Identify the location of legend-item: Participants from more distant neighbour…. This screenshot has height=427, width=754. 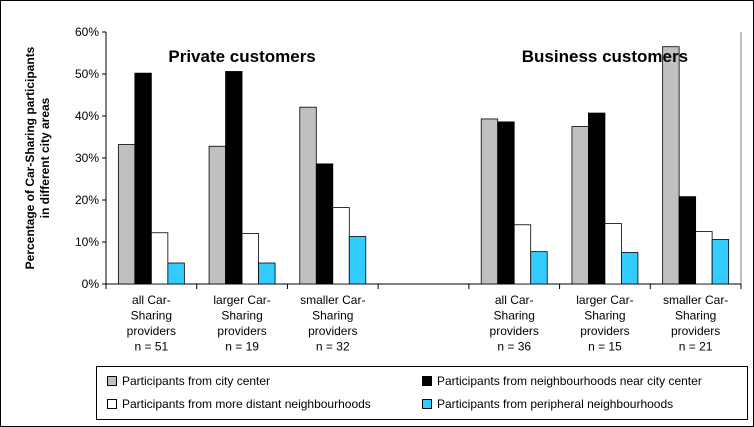
(239, 404).